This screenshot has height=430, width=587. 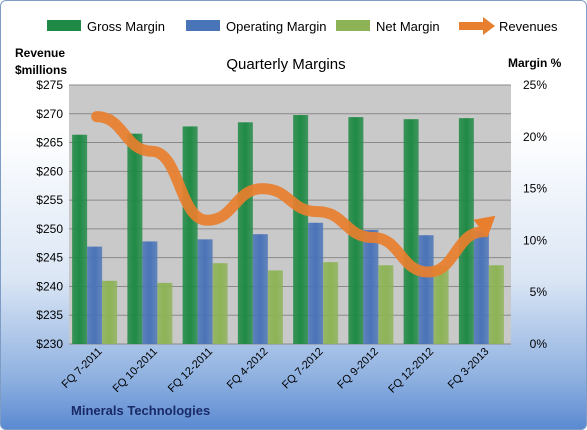 I want to click on category-label: FQ 10-2011, so click(x=135, y=370).